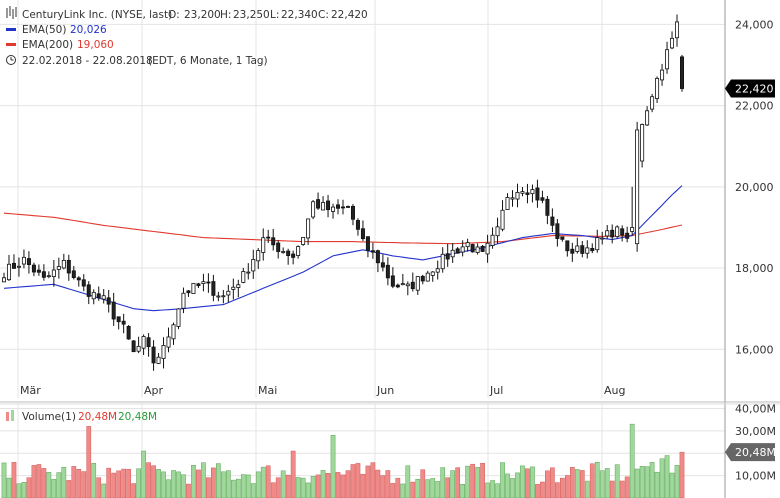  Describe the element at coordinates (11, 12) in the screenshot. I see `chart-type-icon` at that location.